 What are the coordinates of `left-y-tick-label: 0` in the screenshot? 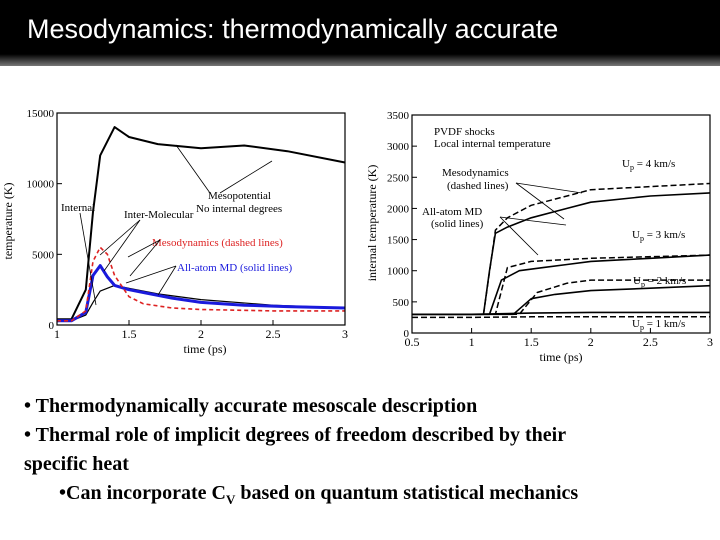 It's located at (52, 326).